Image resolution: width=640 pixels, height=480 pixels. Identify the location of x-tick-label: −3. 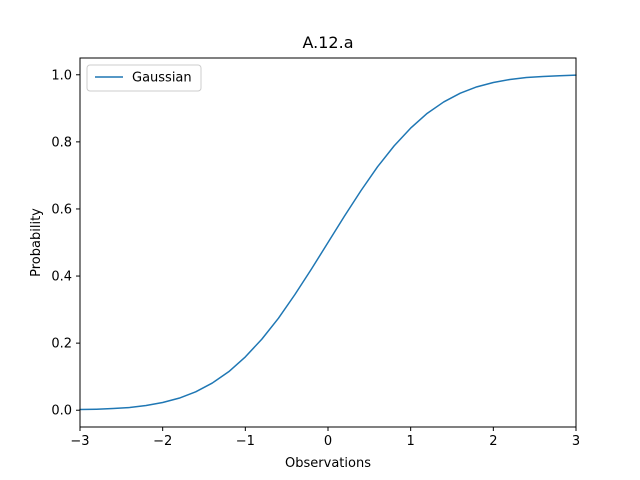
(79, 441).